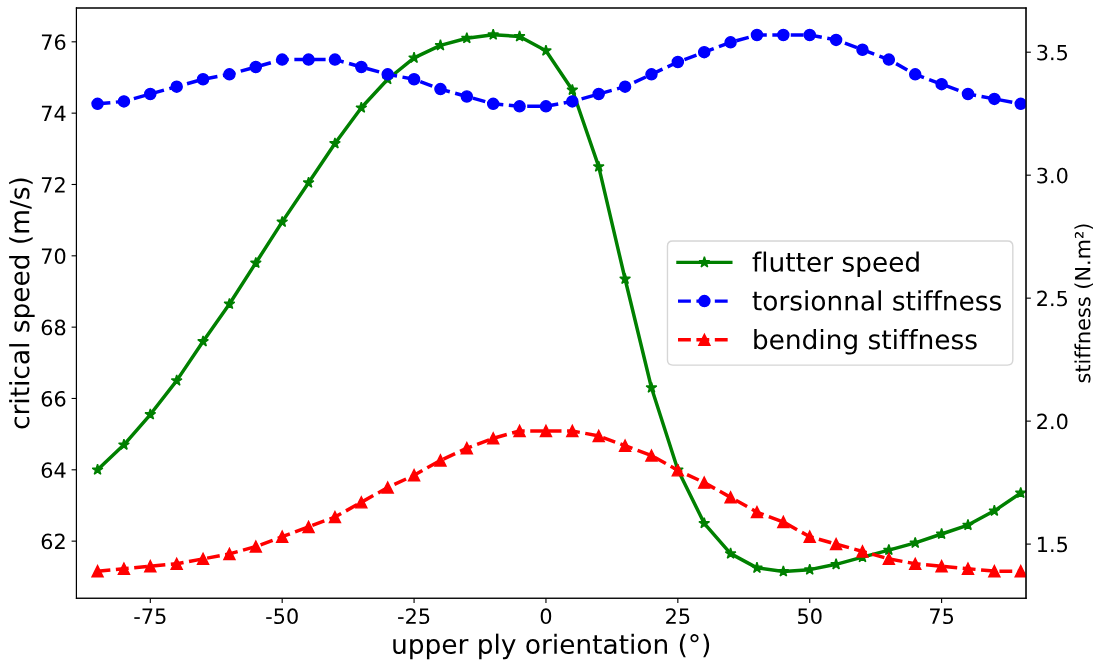  Describe the element at coordinates (53, 184) in the screenshot. I see `y-tick-label: 72` at that location.